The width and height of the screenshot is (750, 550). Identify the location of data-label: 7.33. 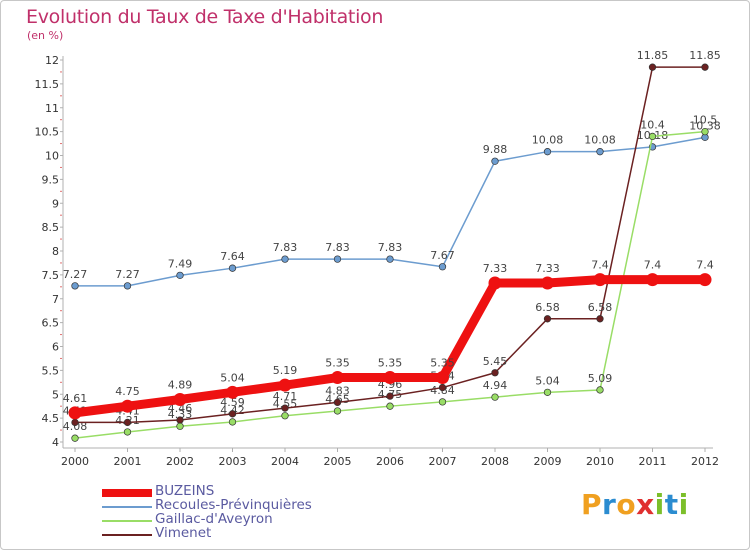
(495, 268).